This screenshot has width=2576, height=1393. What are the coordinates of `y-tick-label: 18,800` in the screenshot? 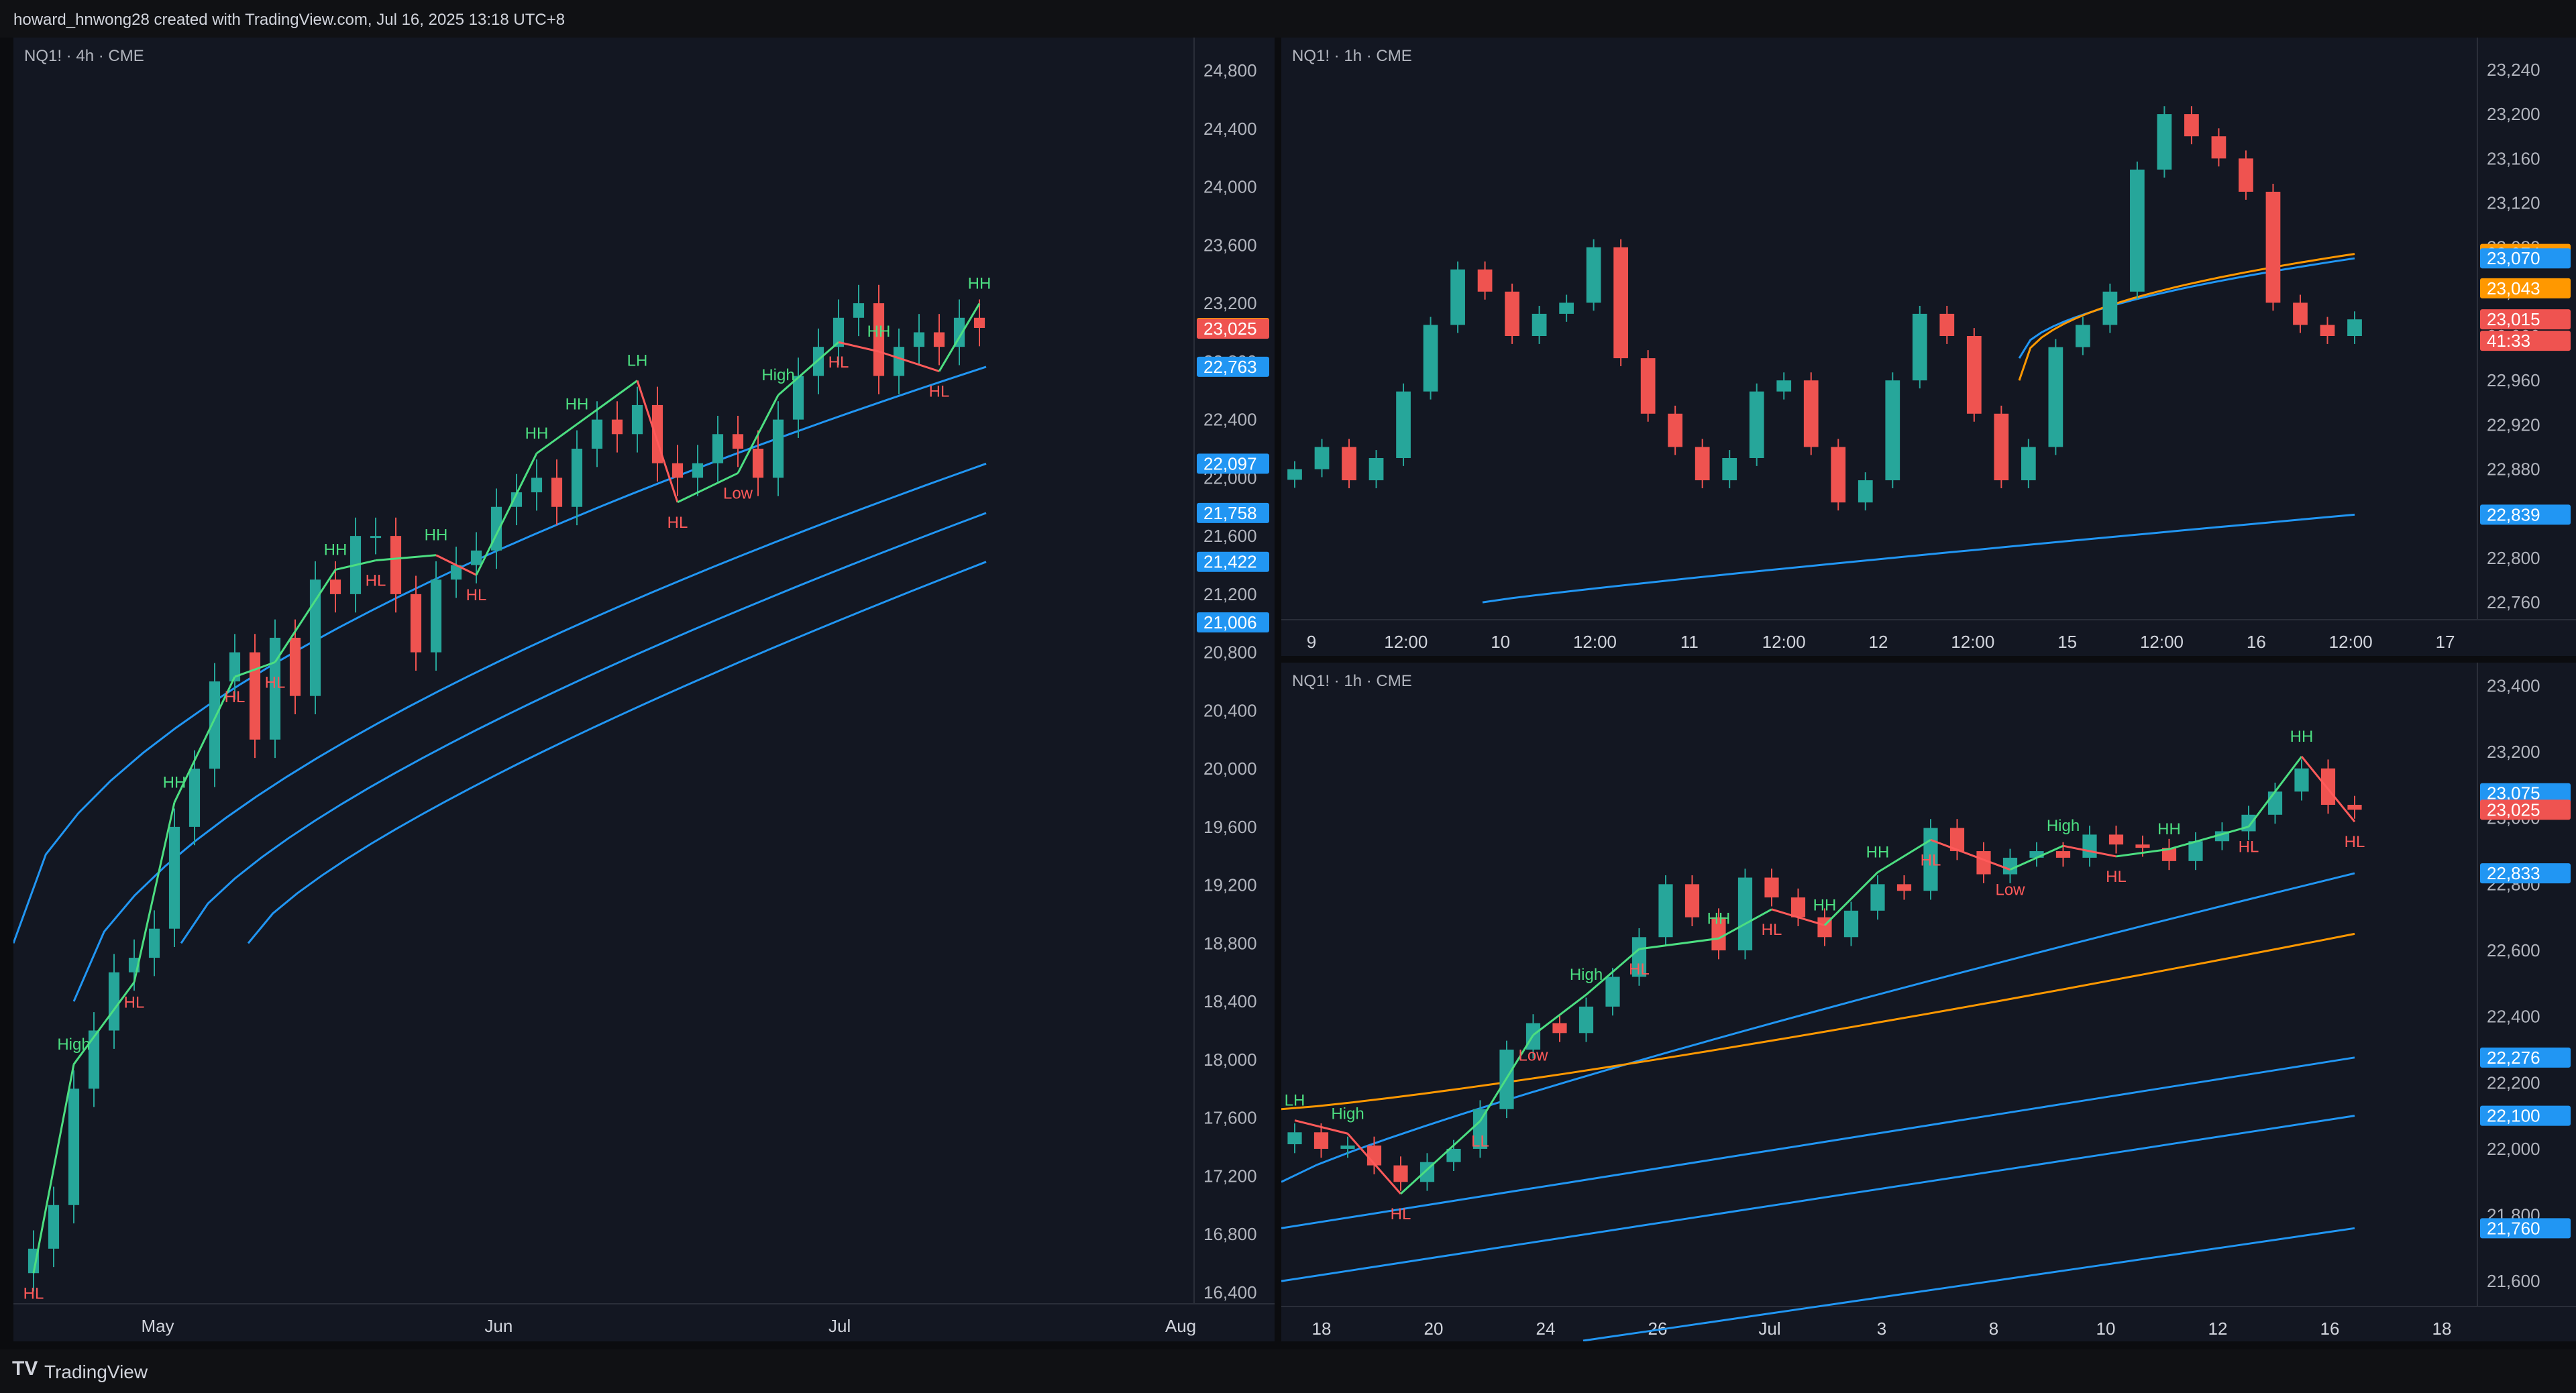 It's located at (1230, 943).